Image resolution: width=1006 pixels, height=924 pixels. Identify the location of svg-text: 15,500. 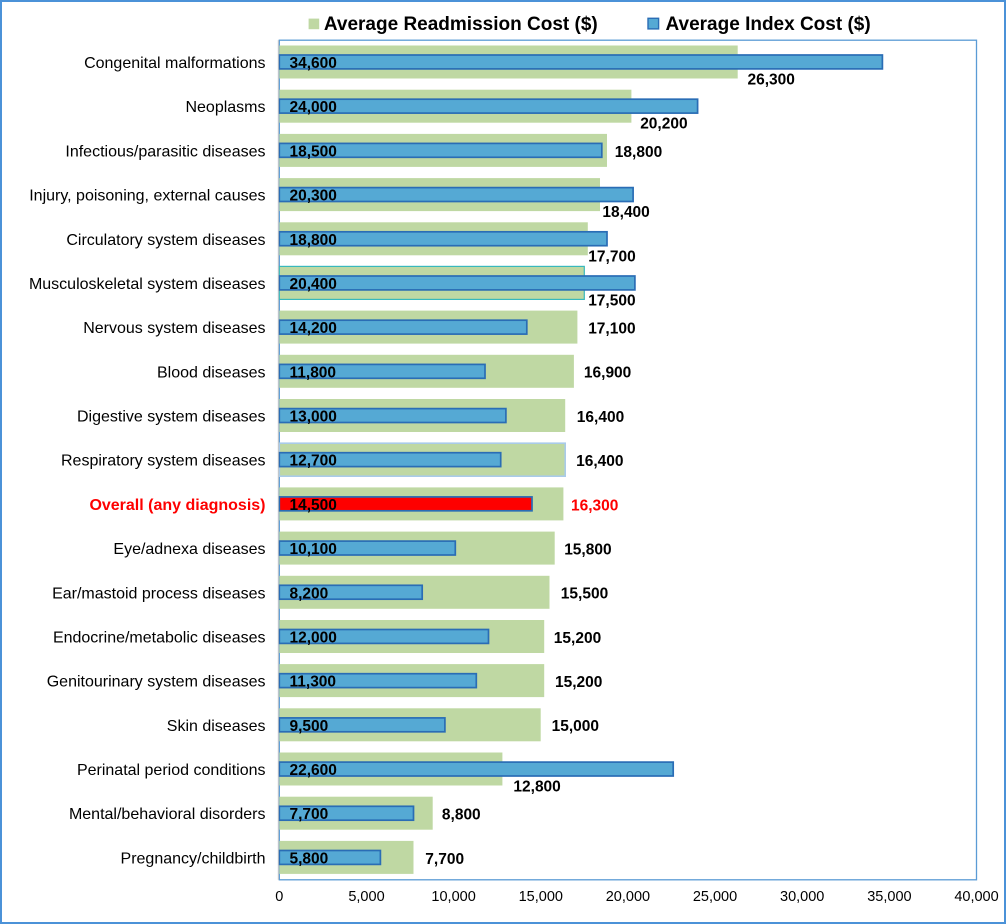
(584, 594).